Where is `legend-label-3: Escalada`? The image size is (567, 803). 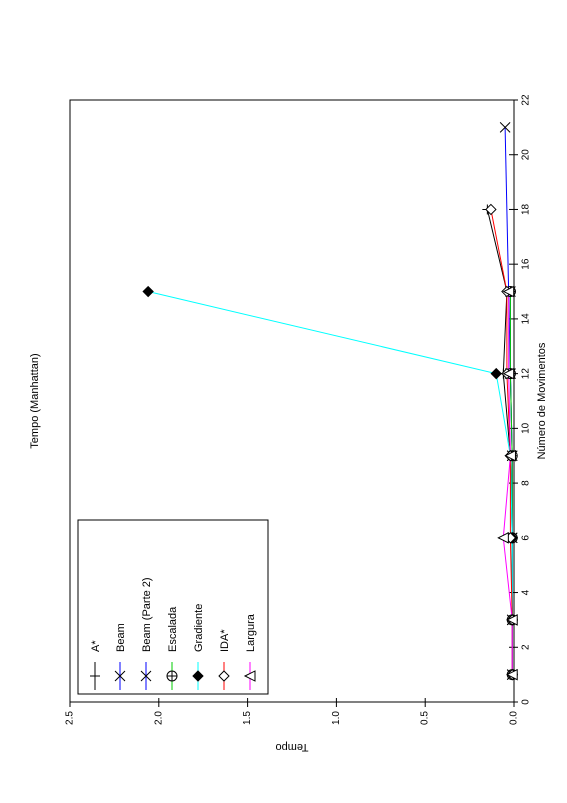 legend-label-3: Escalada is located at coordinates (173, 629).